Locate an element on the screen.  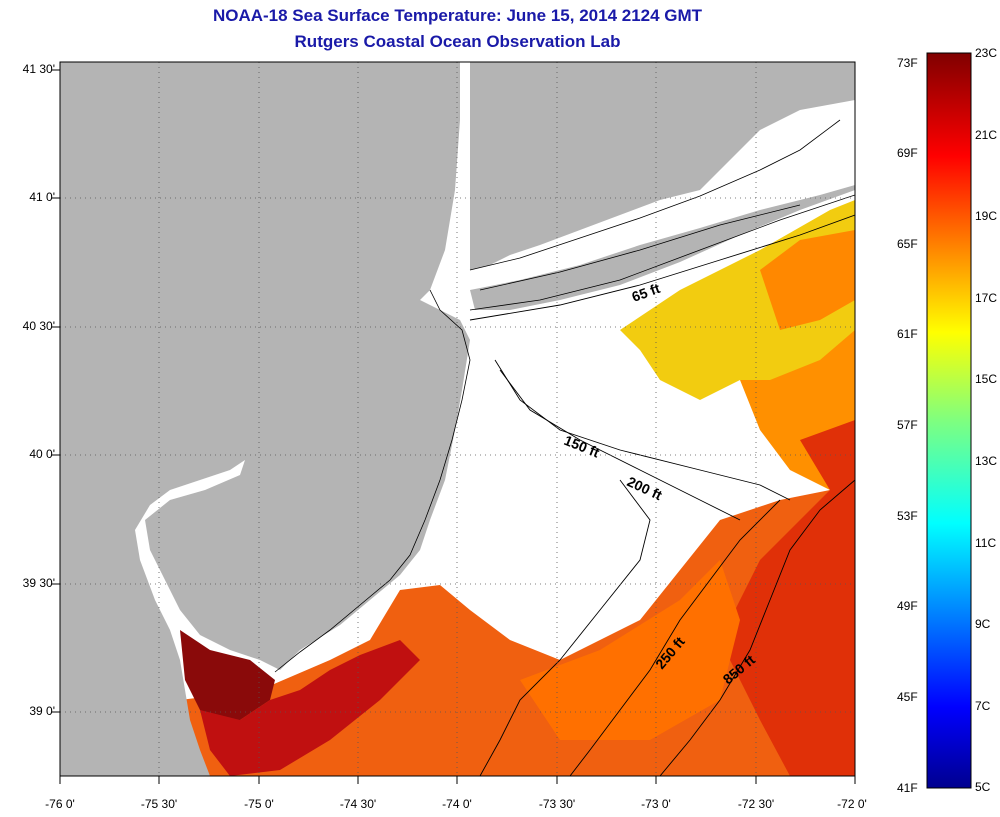
sst-hot-bay is located at coordinates (227, 680).